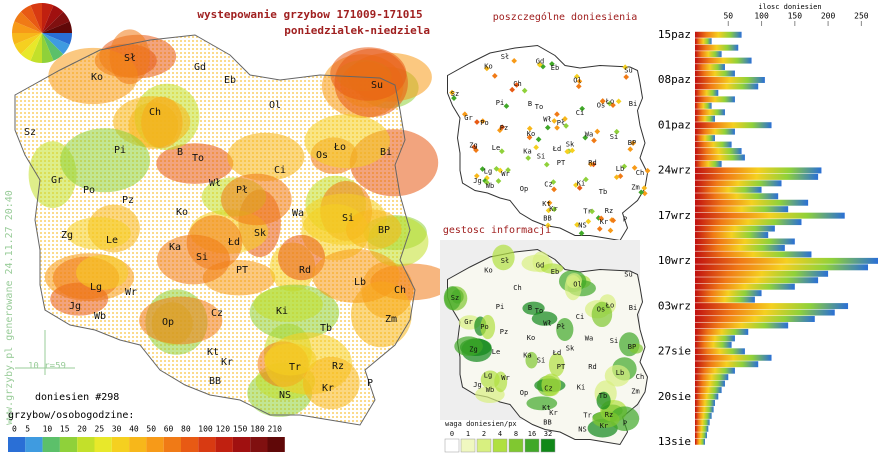 Image resolution: width=883 pixels, height=454 pixels. I want to click on city-label: Eb, so click(555, 272).